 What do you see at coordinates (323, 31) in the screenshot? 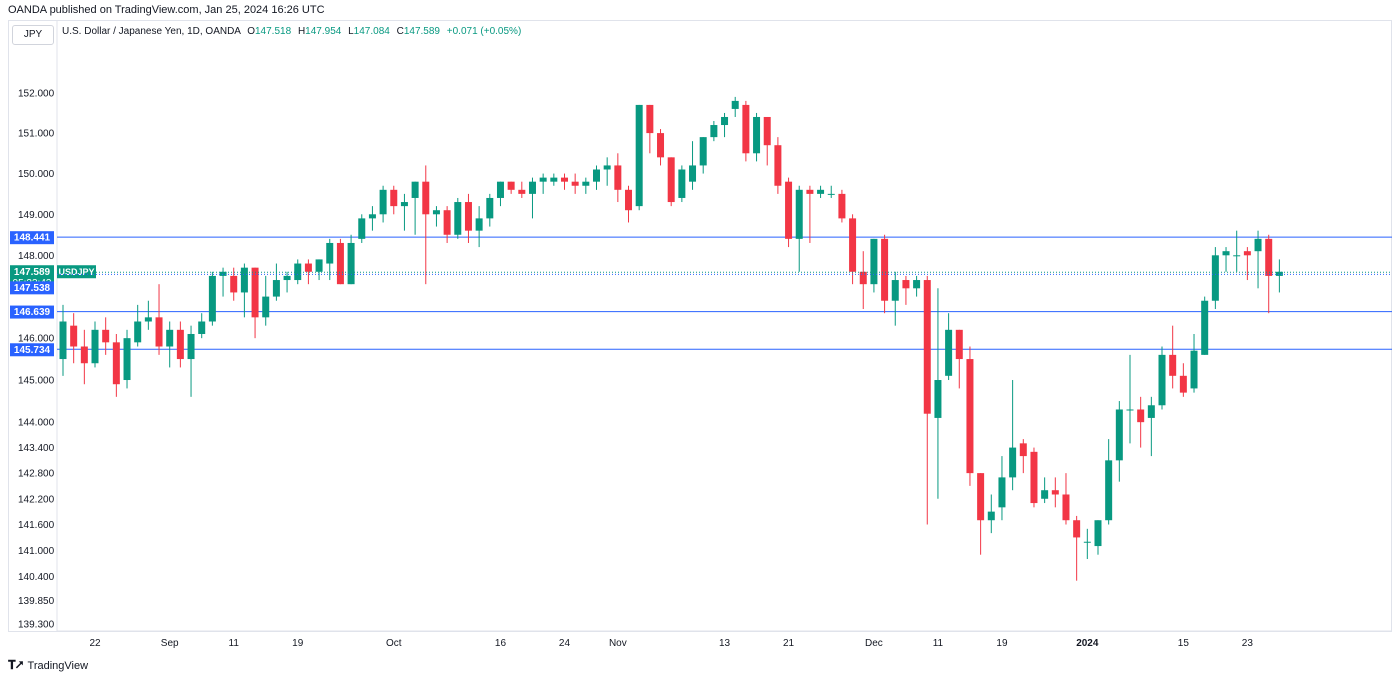
I see `high-value: 147.954` at bounding box center [323, 31].